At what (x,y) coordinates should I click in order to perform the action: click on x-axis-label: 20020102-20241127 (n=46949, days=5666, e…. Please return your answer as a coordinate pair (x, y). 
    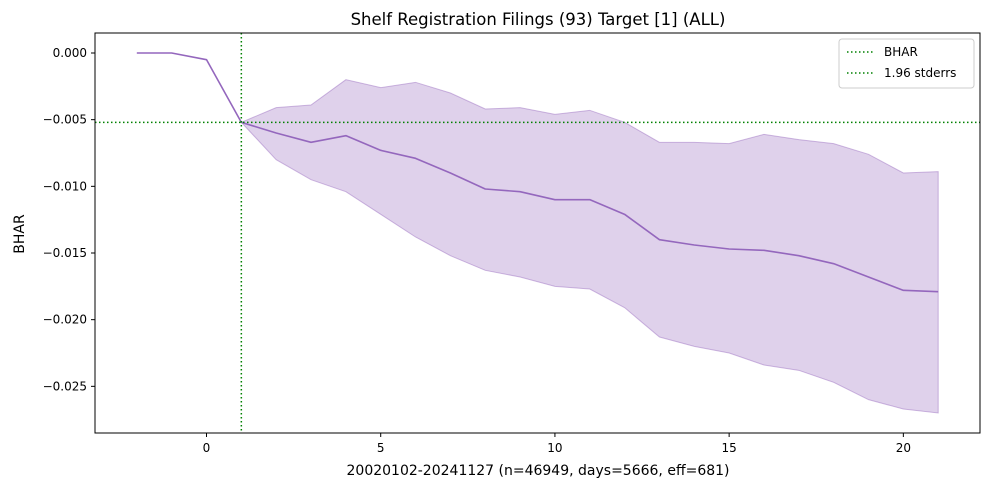
    Looking at the image, I should click on (538, 471).